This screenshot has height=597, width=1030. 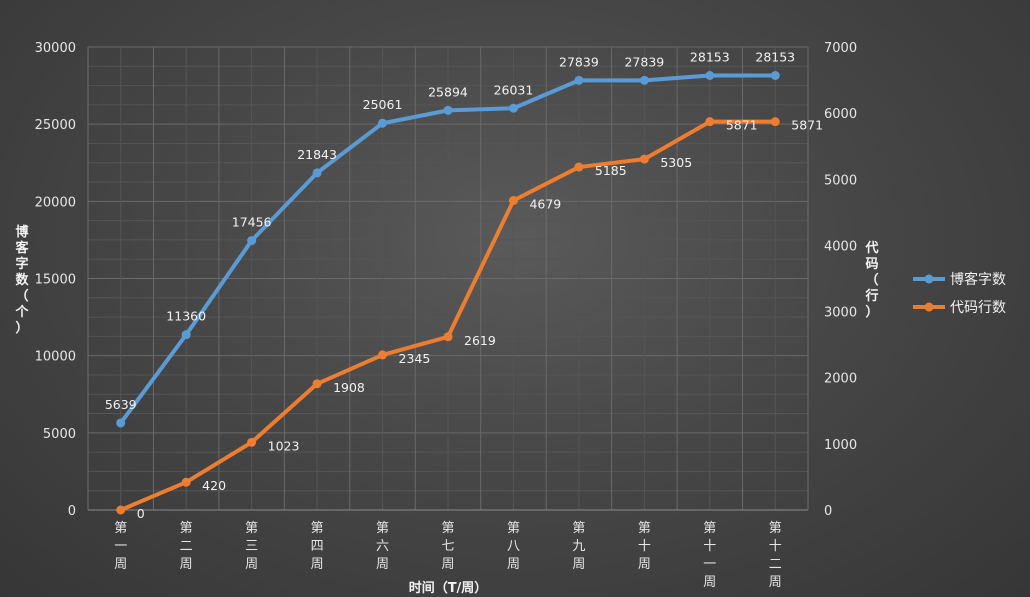 I want to click on x-tick-label: 第四周, so click(x=317, y=546).